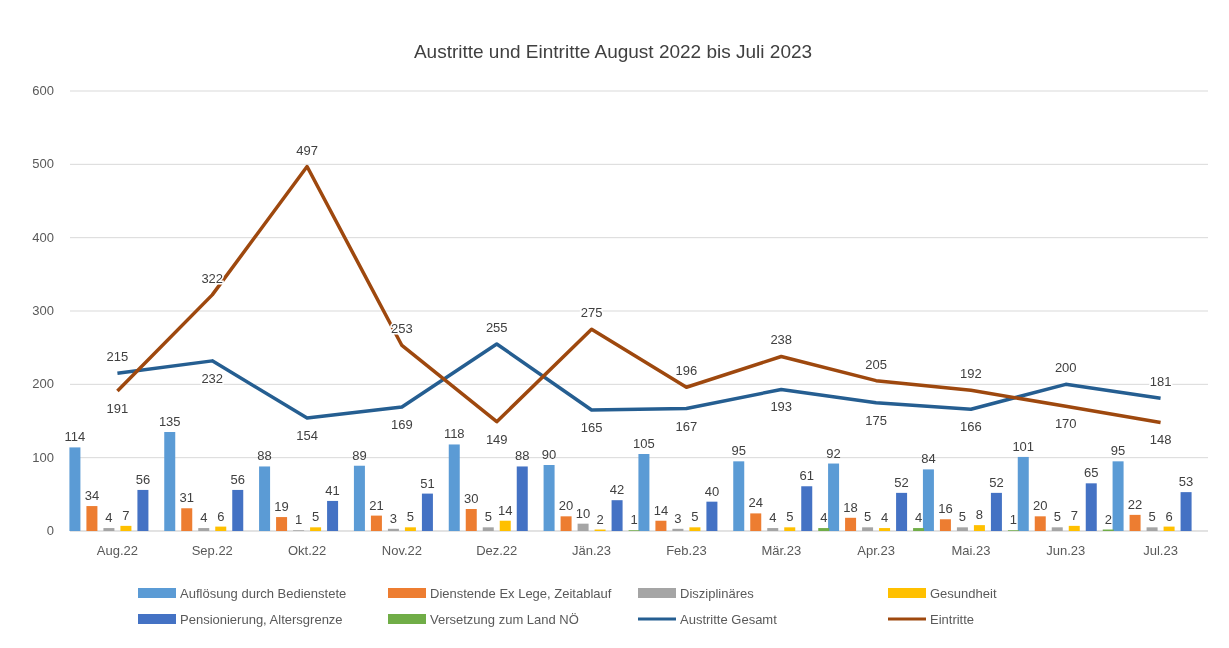 The height and width of the screenshot is (648, 1229). Describe the element at coordinates (169, 421) in the screenshot. I see `data-label: 135` at that location.